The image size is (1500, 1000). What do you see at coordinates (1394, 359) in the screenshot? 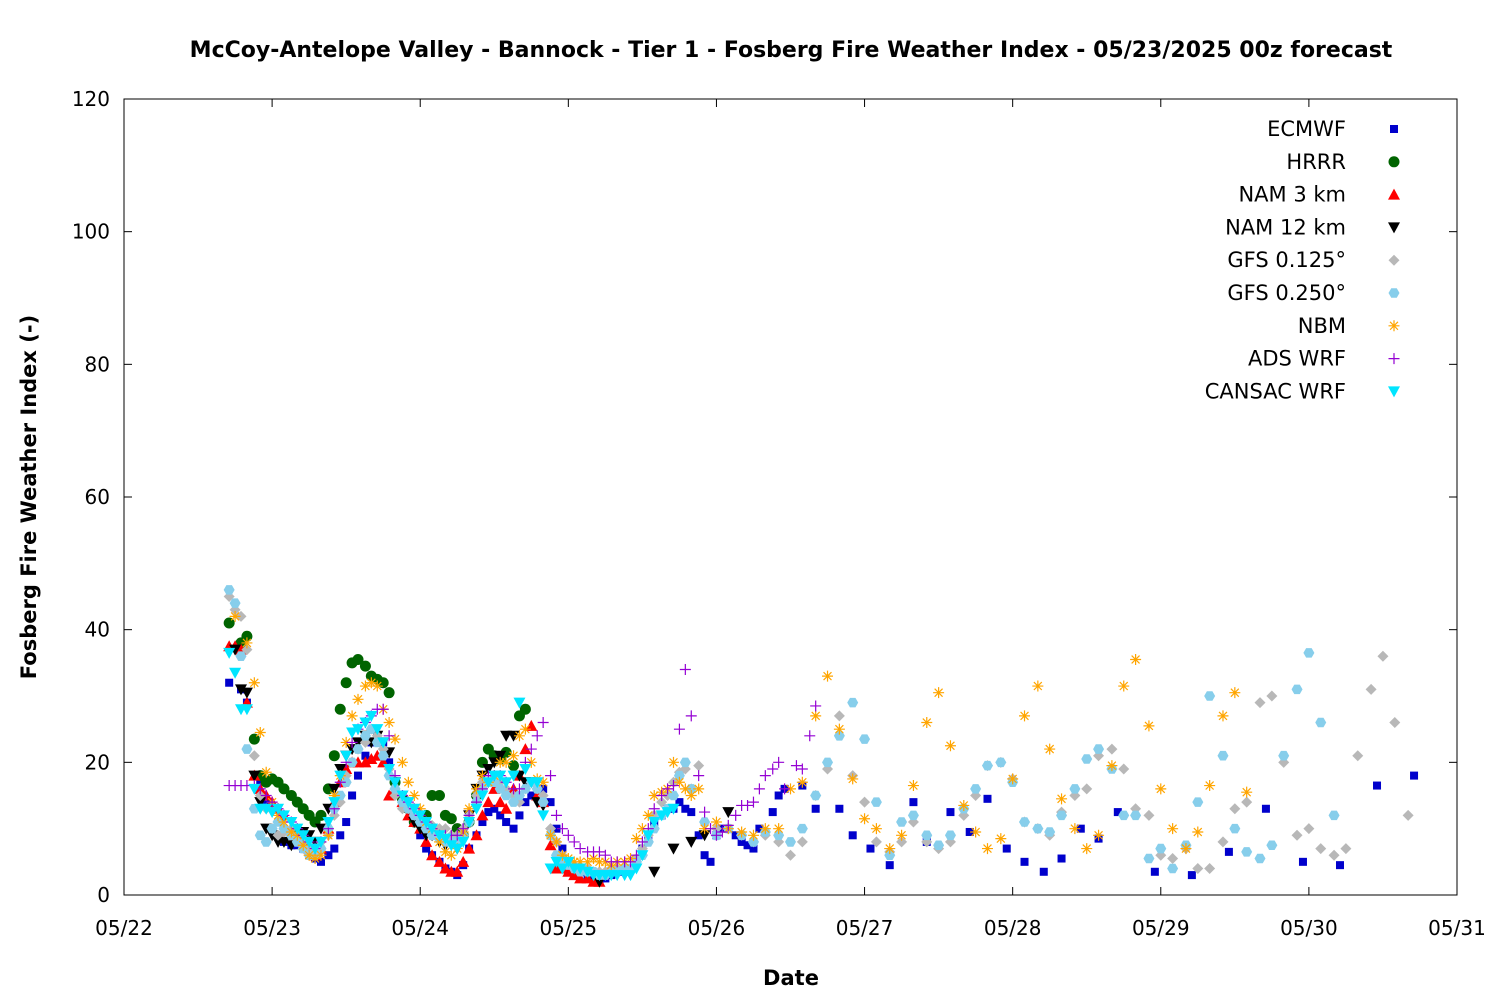
I see `legend-marker-ads-wrf` at bounding box center [1394, 359].